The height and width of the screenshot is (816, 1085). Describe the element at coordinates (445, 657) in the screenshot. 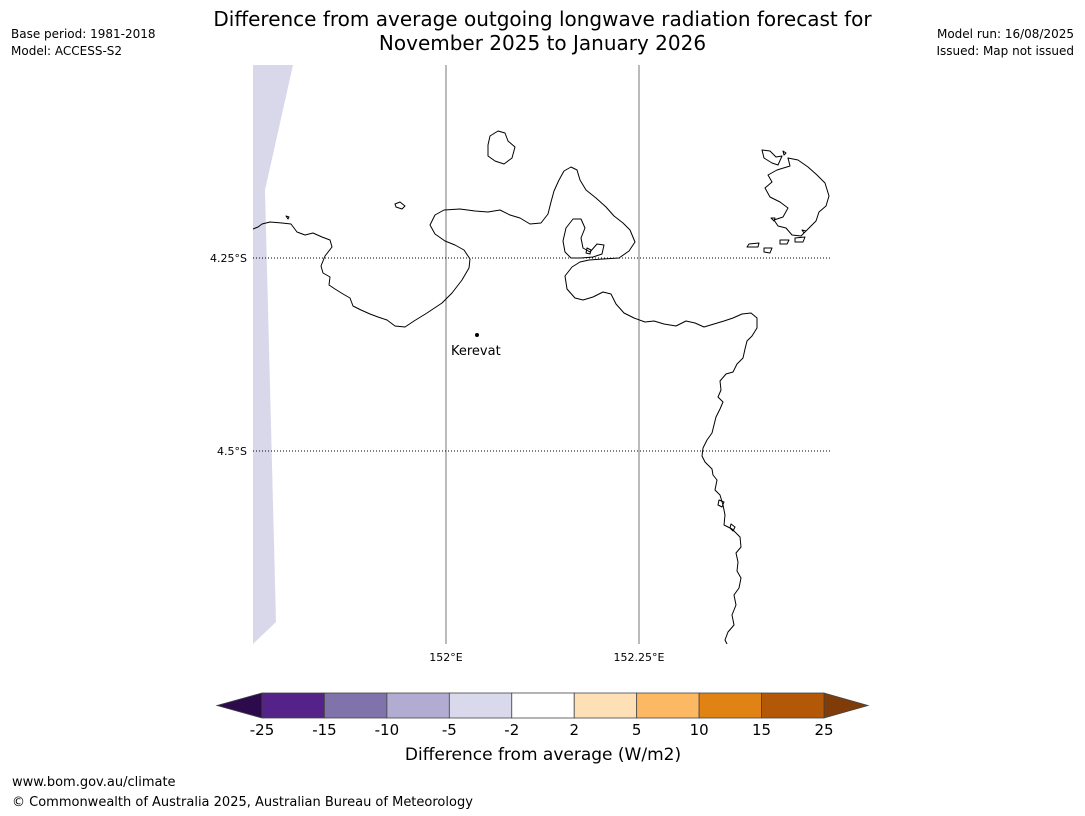

I see `lon-label-152e: 152°E` at that location.